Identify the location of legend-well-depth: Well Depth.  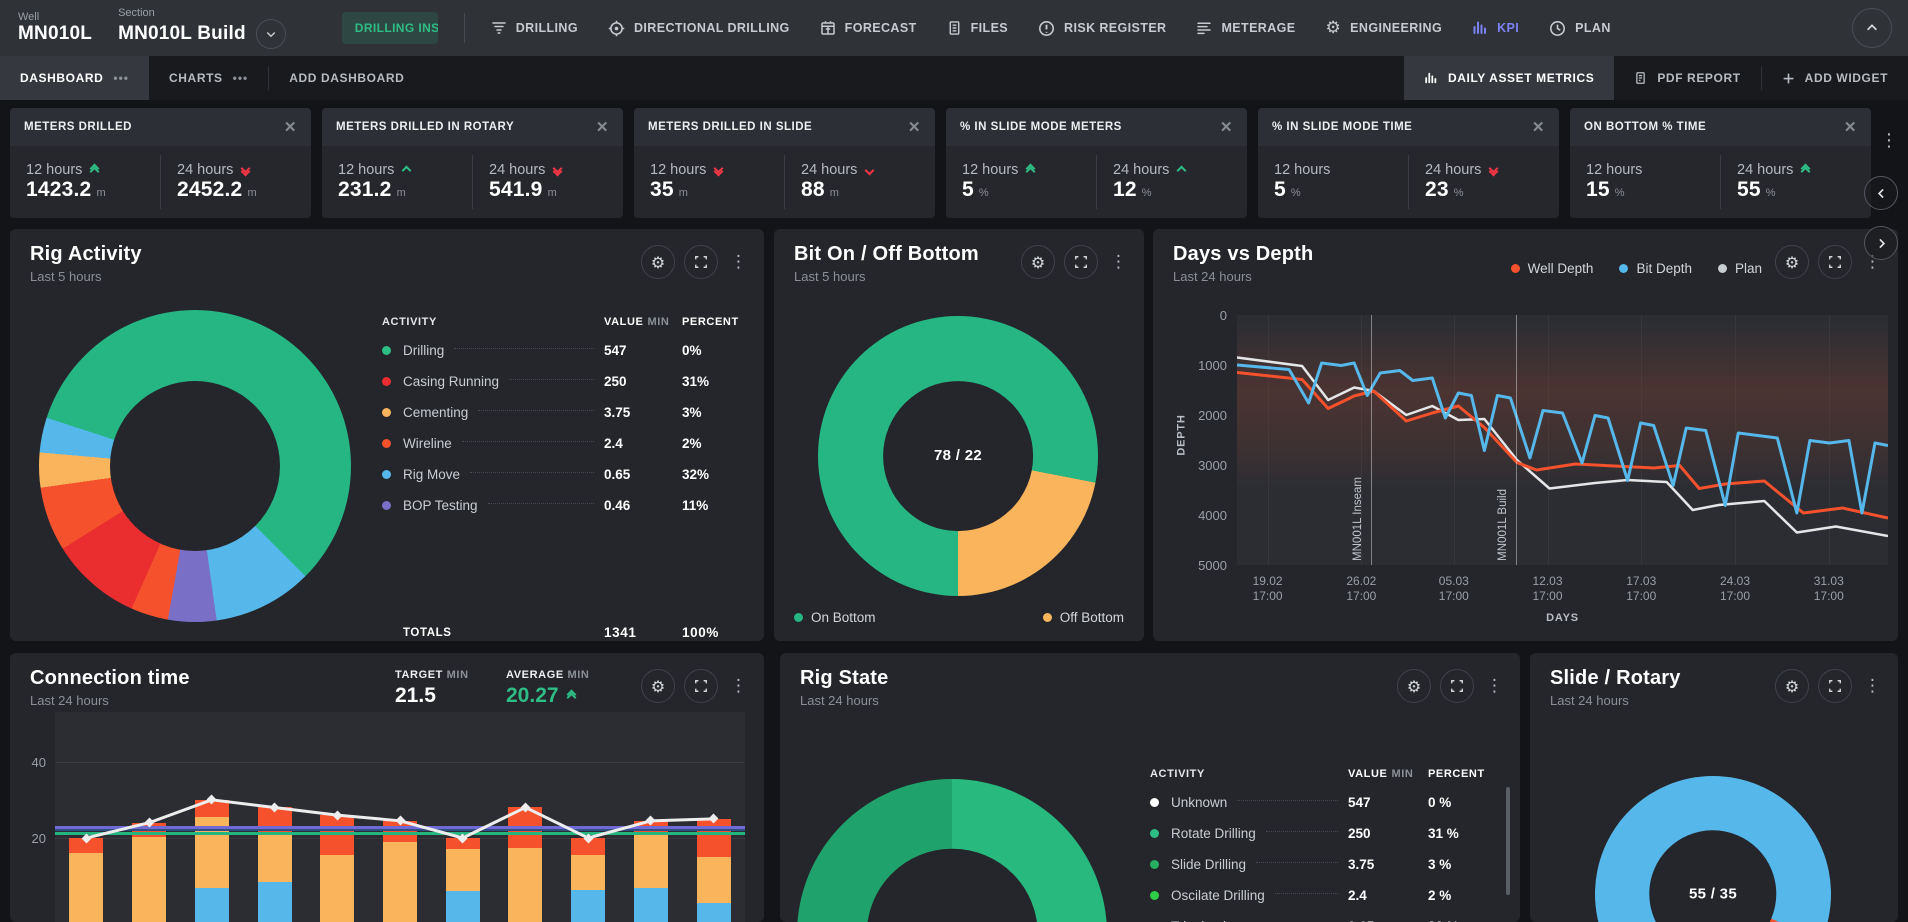
(1551, 268).